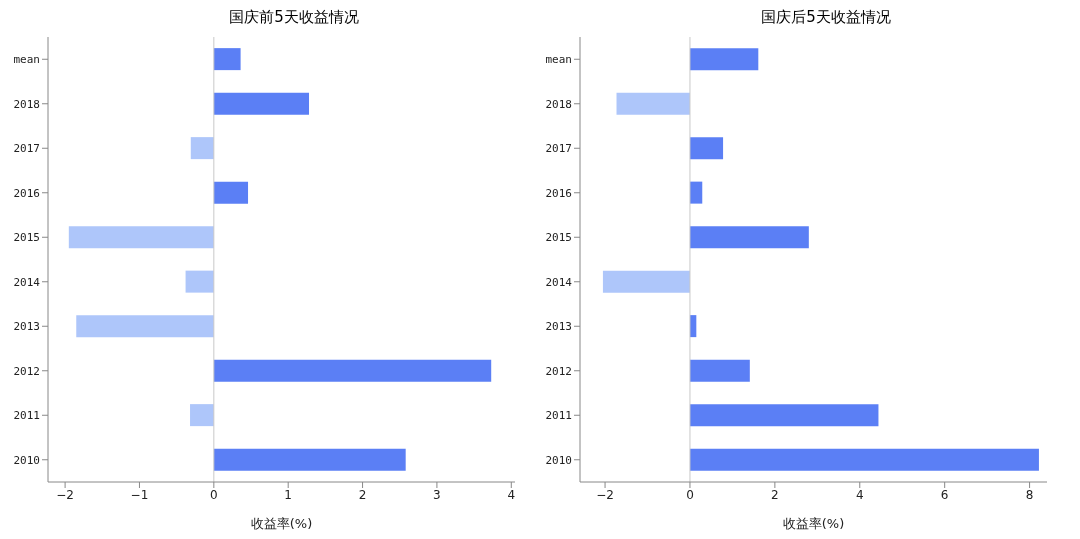  I want to click on chart-title: 国庆后5天收益情况, so click(826, 18).